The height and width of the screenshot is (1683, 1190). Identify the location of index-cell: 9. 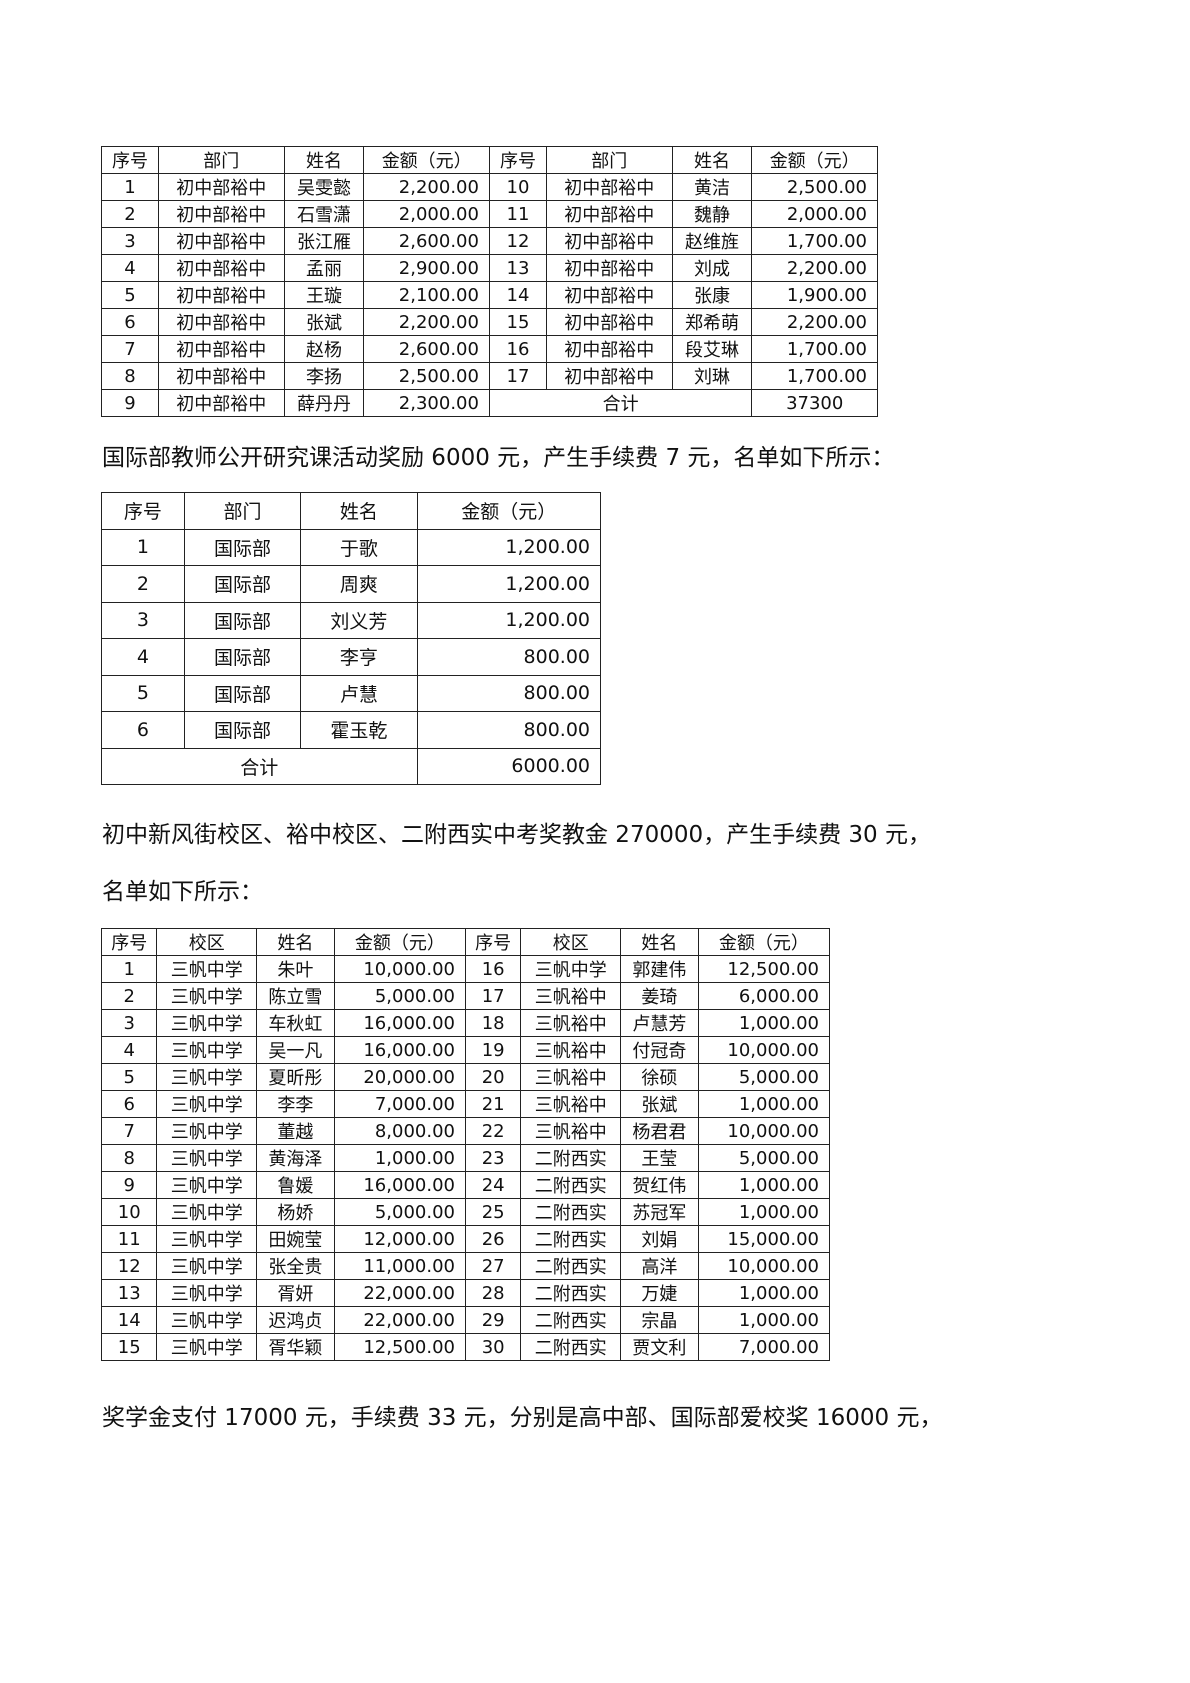
(129, 1185).